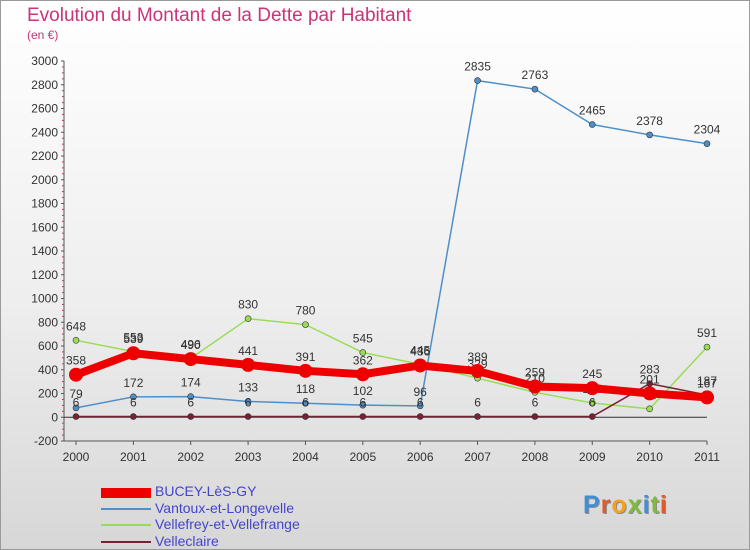  I want to click on data-label: 174, so click(191, 383).